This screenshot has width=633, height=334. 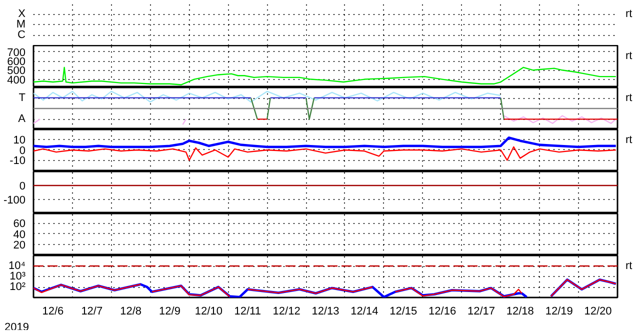 I want to click on y-tick-label: -100, so click(x=14, y=200).